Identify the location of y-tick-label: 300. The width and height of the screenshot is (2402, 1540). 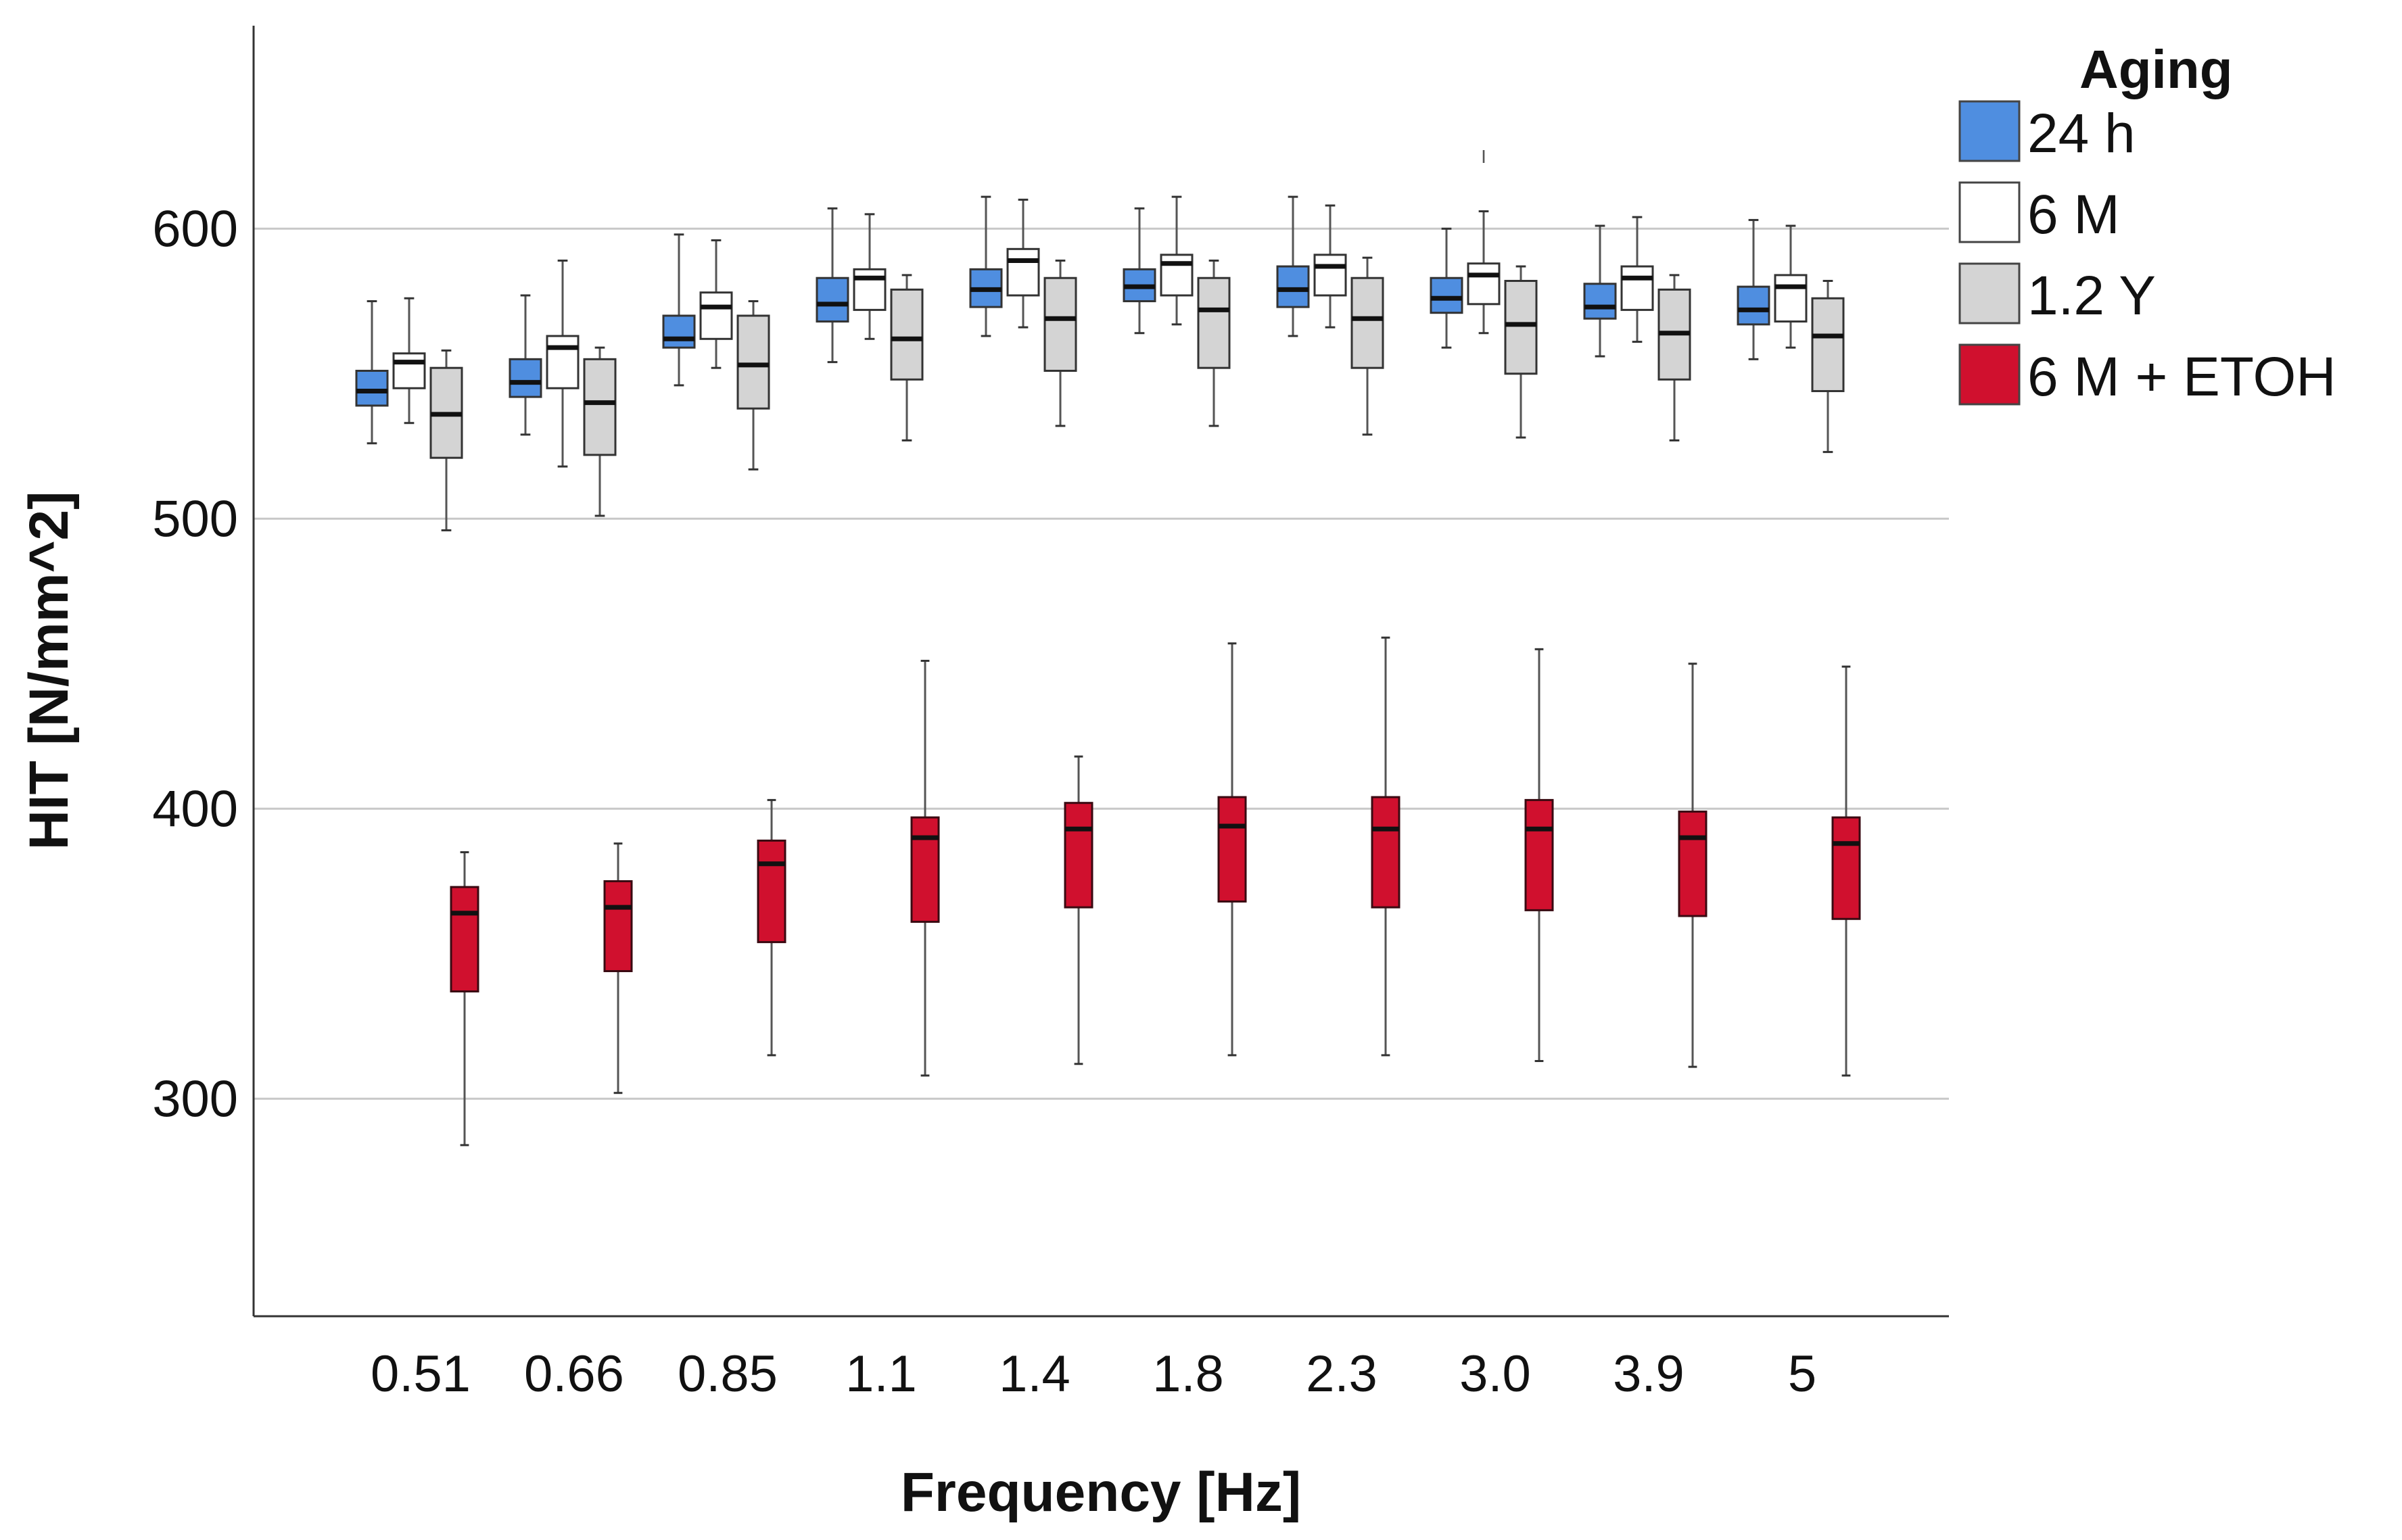
(195, 1099).